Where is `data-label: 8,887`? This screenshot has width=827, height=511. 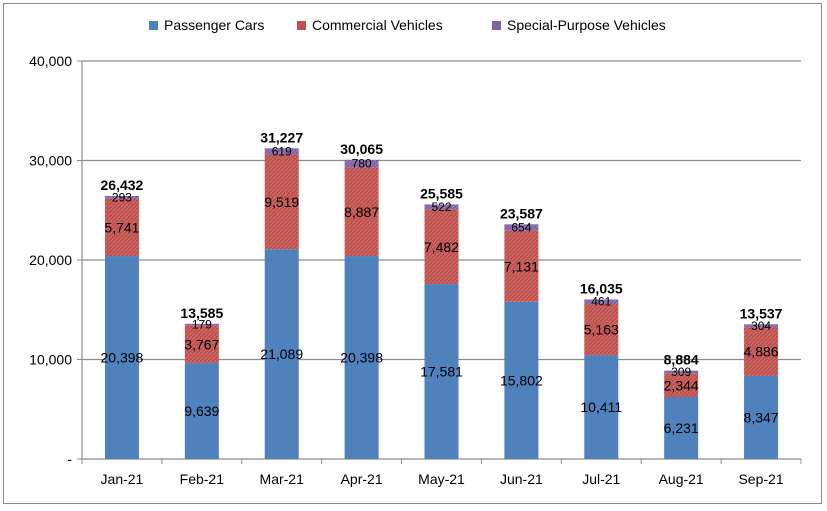 data-label: 8,887 is located at coordinates (361, 212).